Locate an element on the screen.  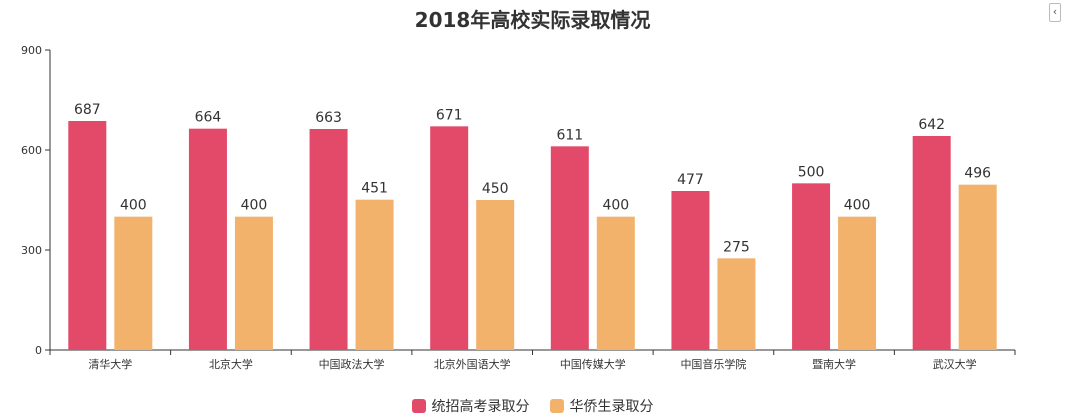
y-tick-label: 300 is located at coordinates (31, 250).